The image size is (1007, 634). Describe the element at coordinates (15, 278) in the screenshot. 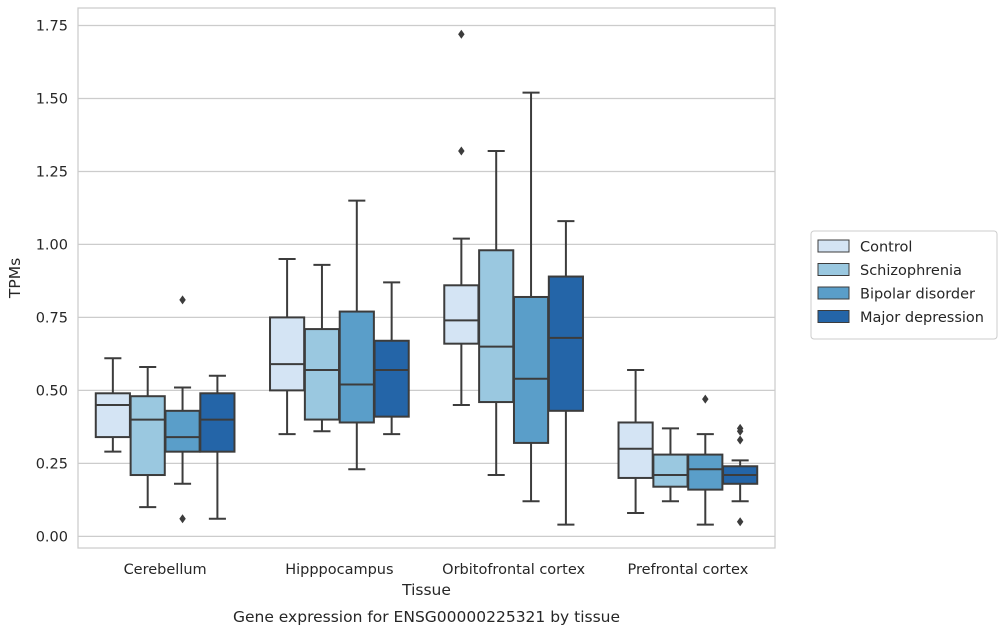

I see `y-axis-label: TPMs` at that location.